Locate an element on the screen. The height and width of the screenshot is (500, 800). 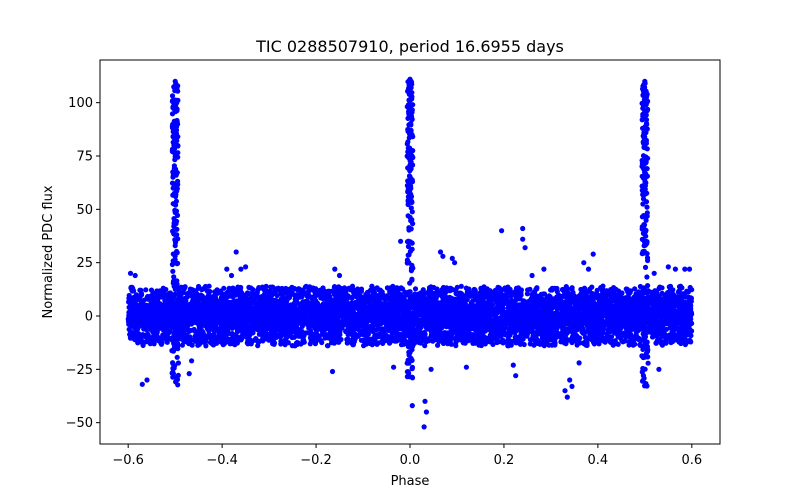
chart-title: TIC 0288507910, period 16.6955 days is located at coordinates (409, 46).